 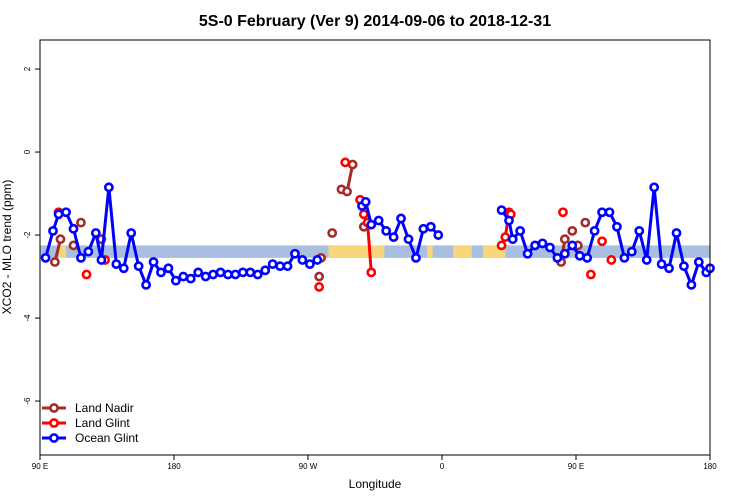 I want to click on y-tick-label: -4, so click(x=27, y=318).